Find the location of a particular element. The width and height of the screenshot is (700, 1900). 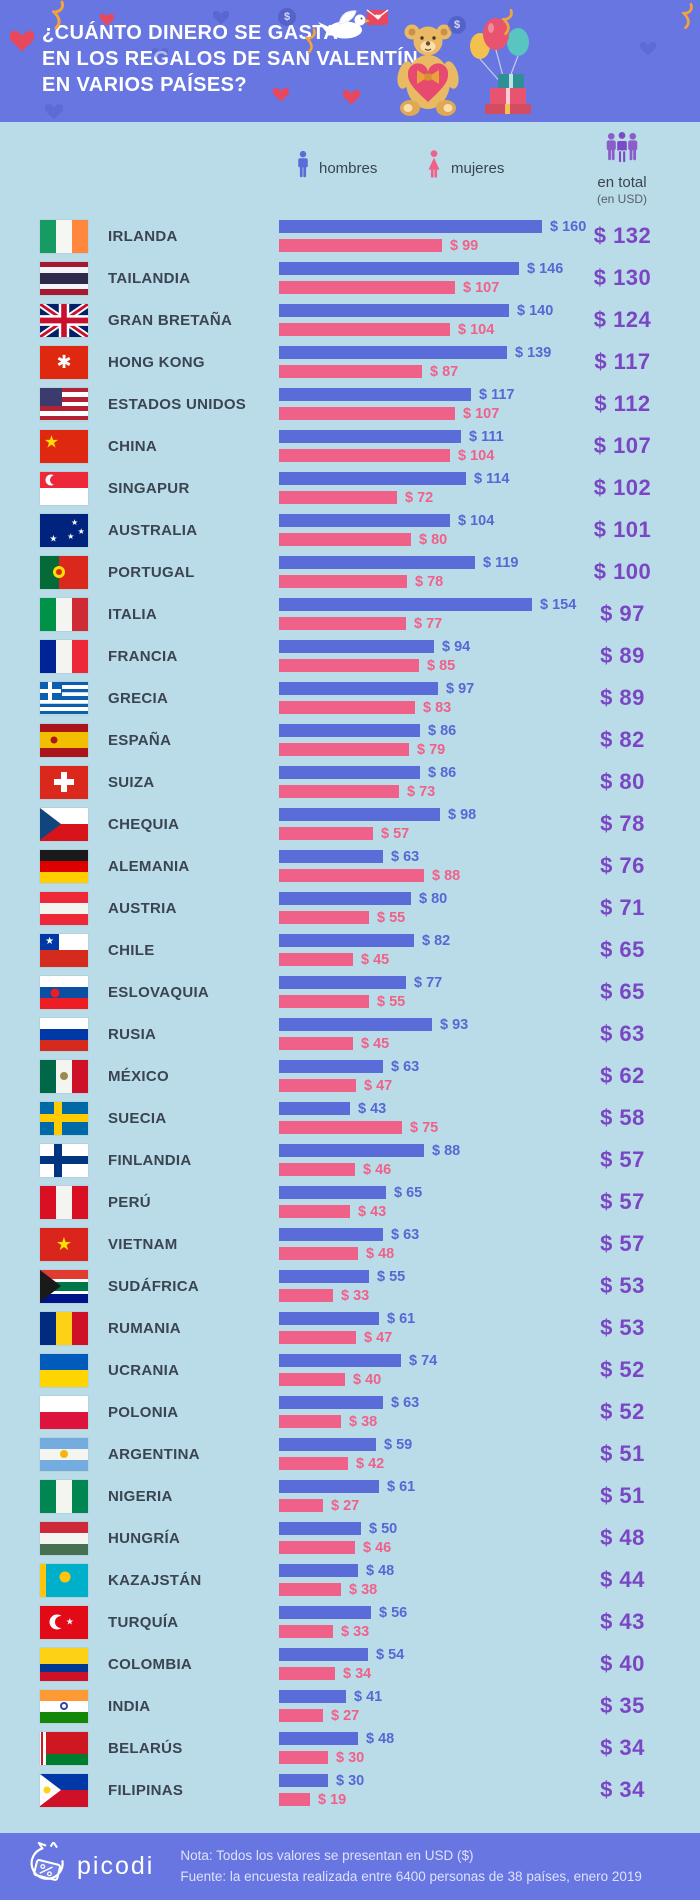

women-value: $ 79 is located at coordinates (431, 749).